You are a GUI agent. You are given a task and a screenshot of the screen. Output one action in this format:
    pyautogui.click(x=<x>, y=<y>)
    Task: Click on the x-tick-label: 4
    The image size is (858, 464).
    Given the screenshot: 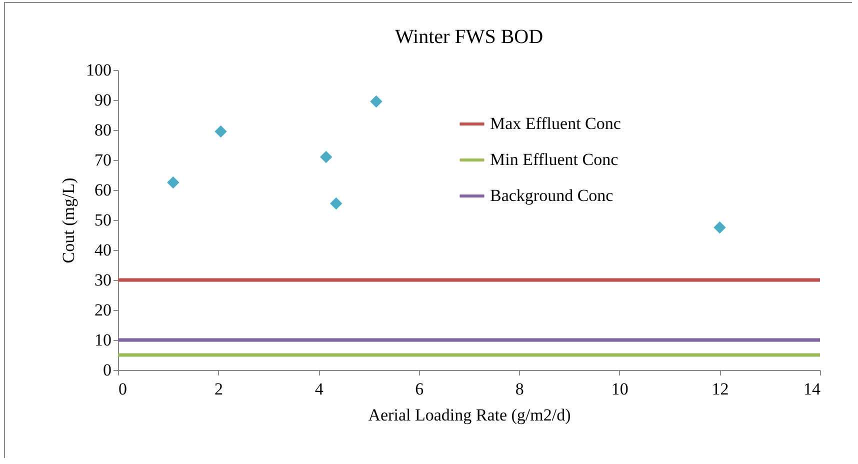 What is the action you would take?
    pyautogui.click(x=319, y=389)
    